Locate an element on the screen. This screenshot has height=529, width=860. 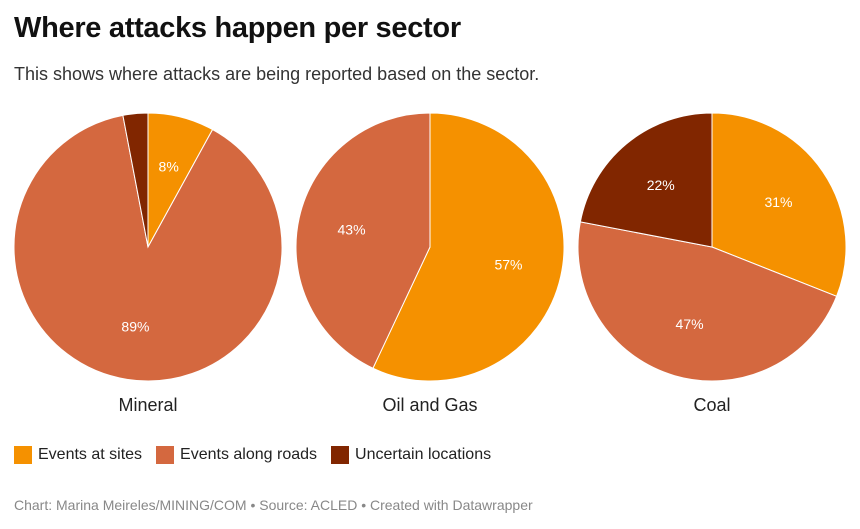
slice-data-label: 89% is located at coordinates (135, 326).